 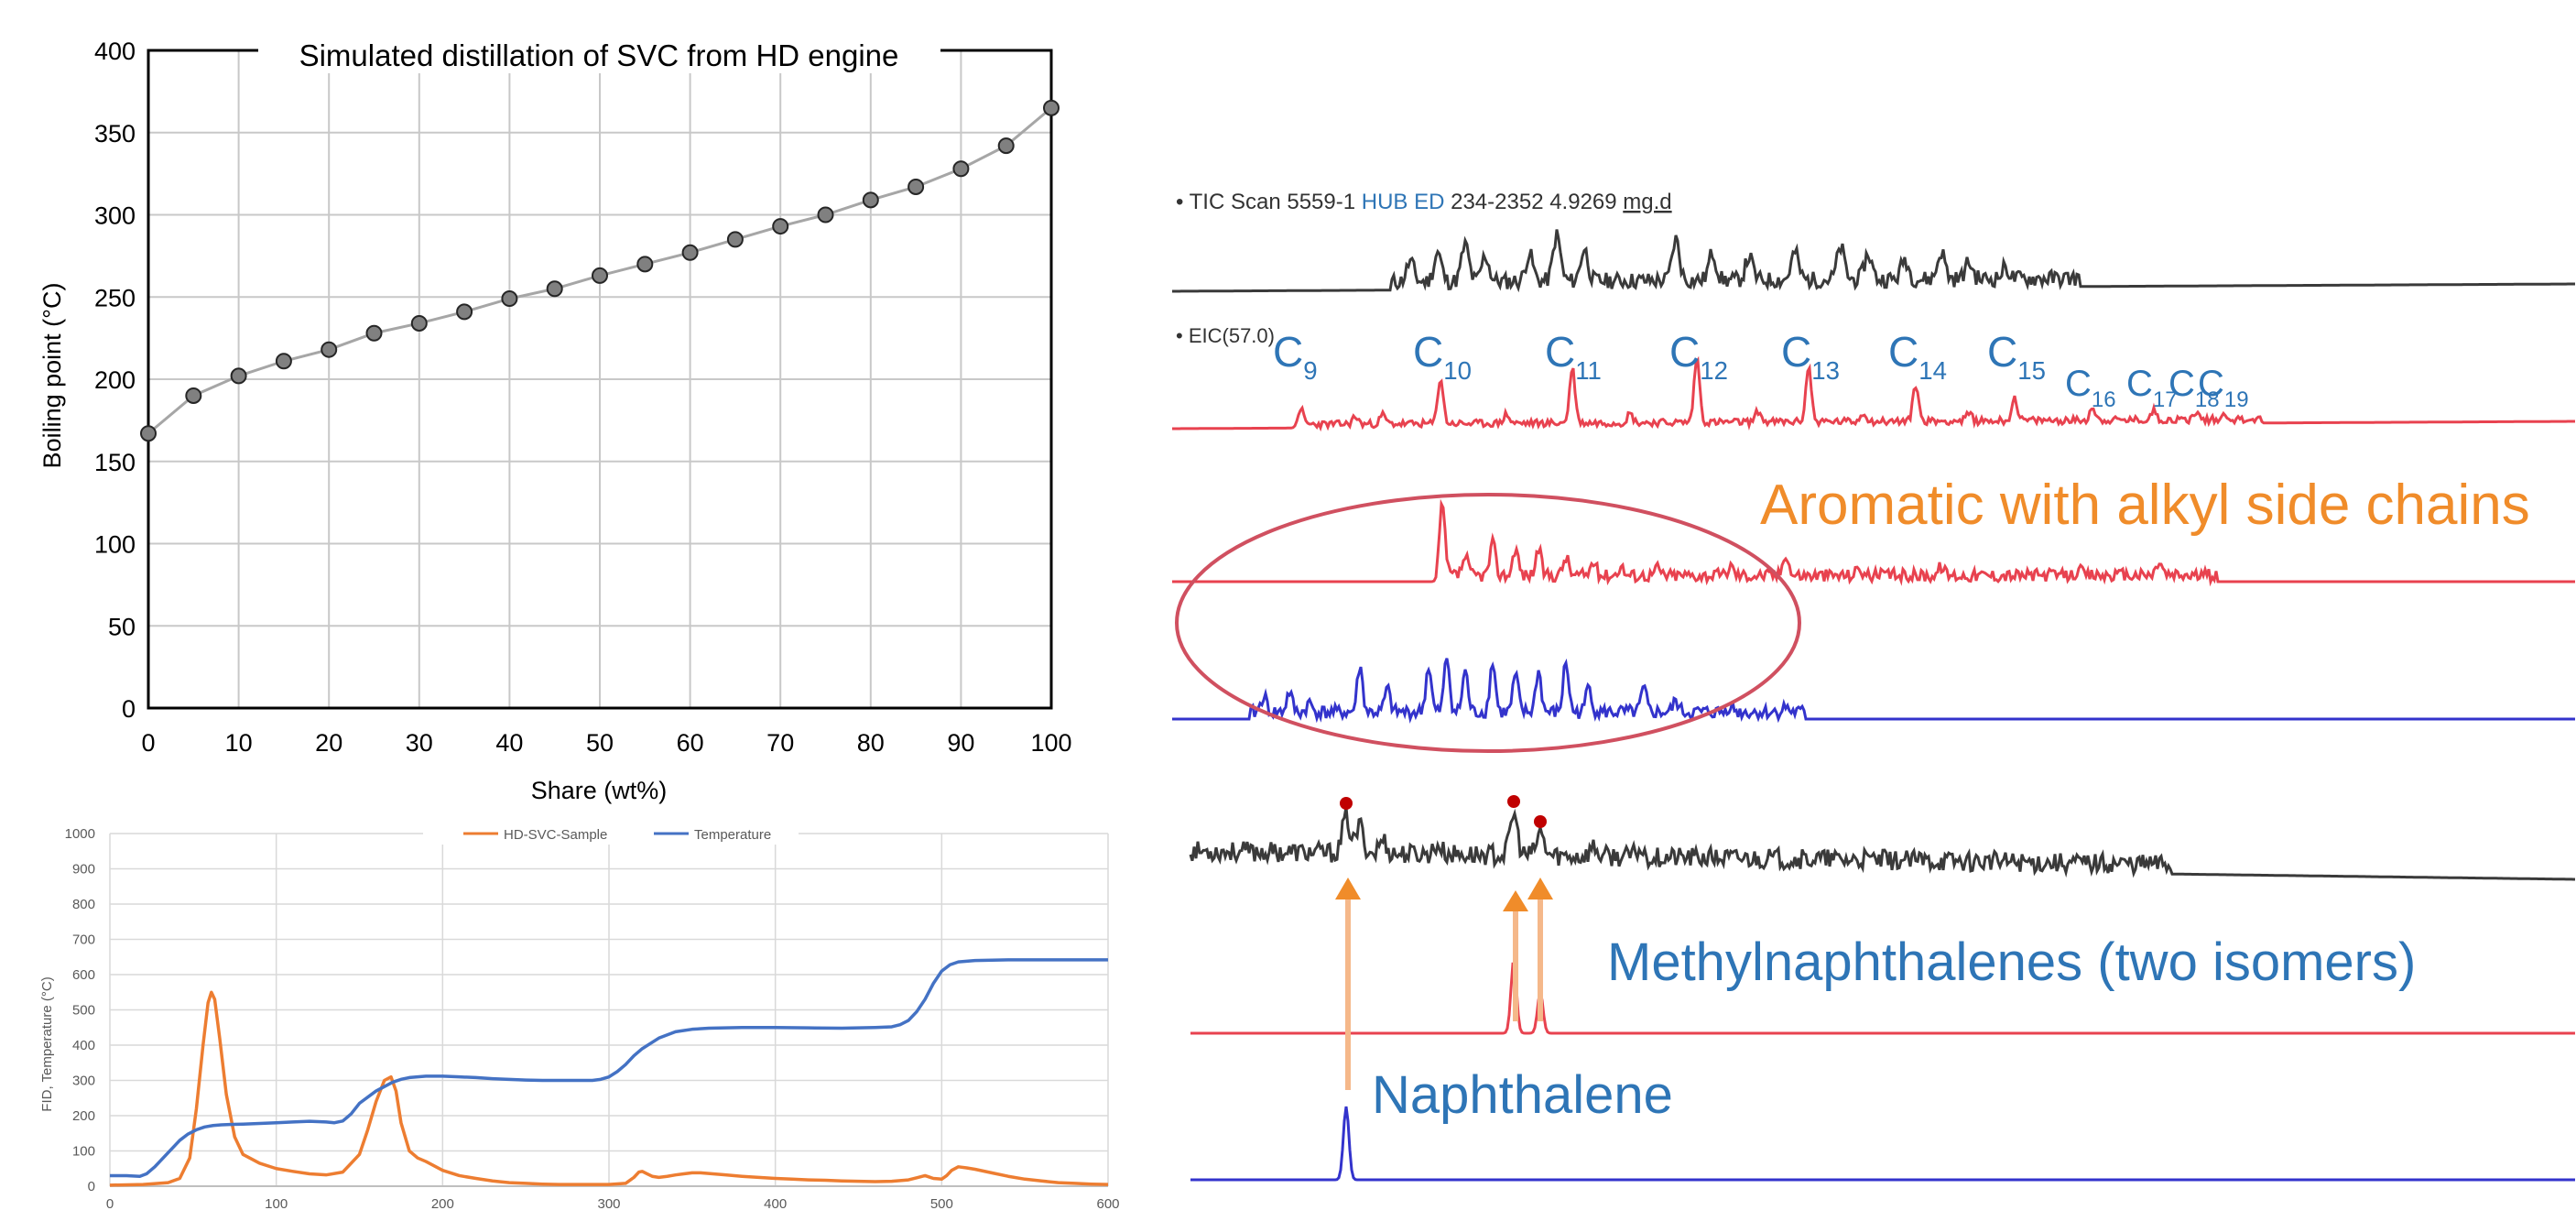 I want to click on aromatic-blue-trace, so click(x=1873, y=691).